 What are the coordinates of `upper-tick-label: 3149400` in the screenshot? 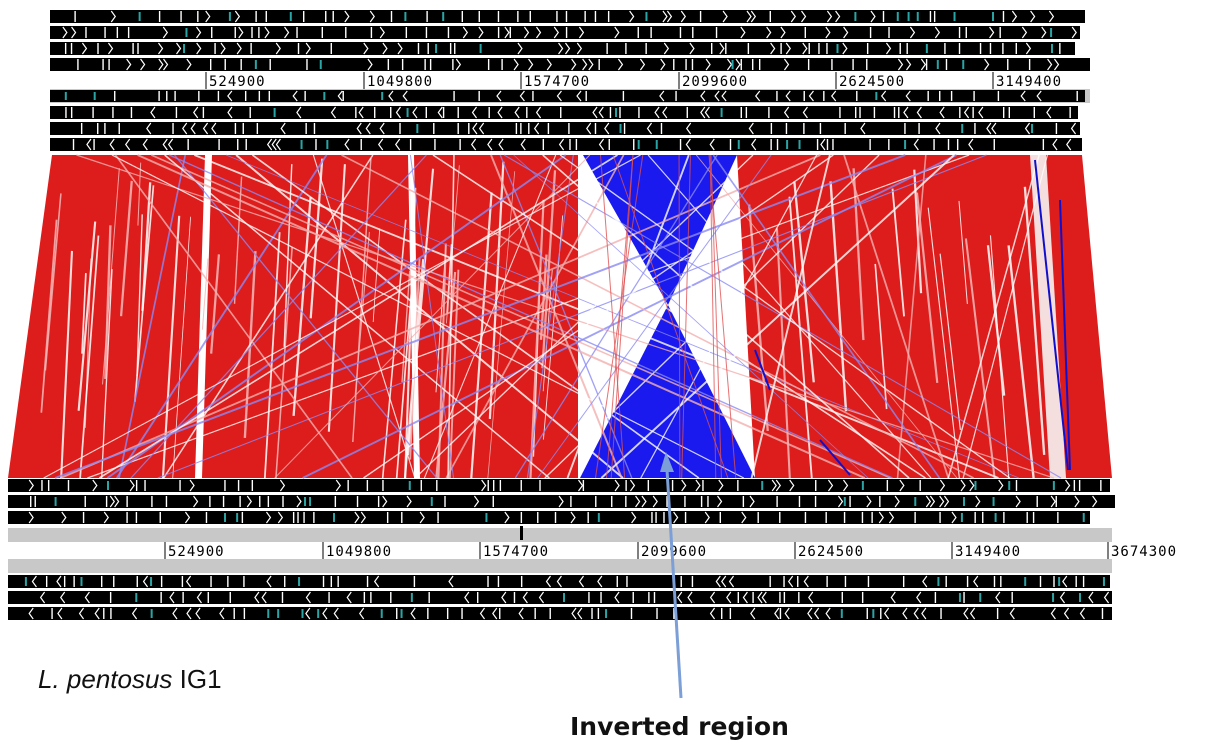 It's located at (1029, 82).